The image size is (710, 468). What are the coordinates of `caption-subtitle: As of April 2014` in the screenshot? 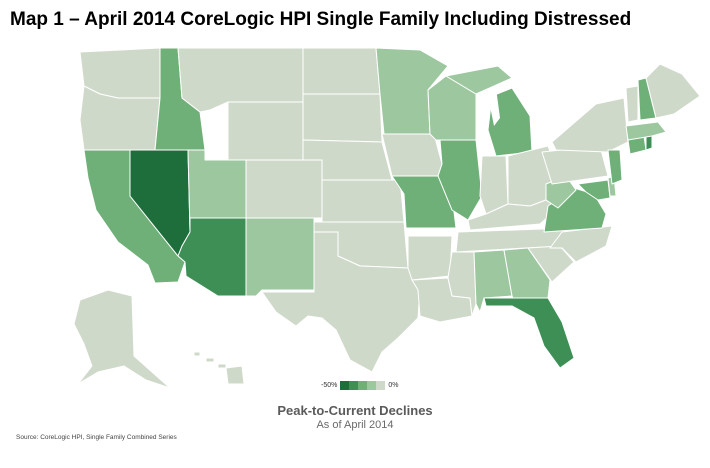 It's located at (355, 425).